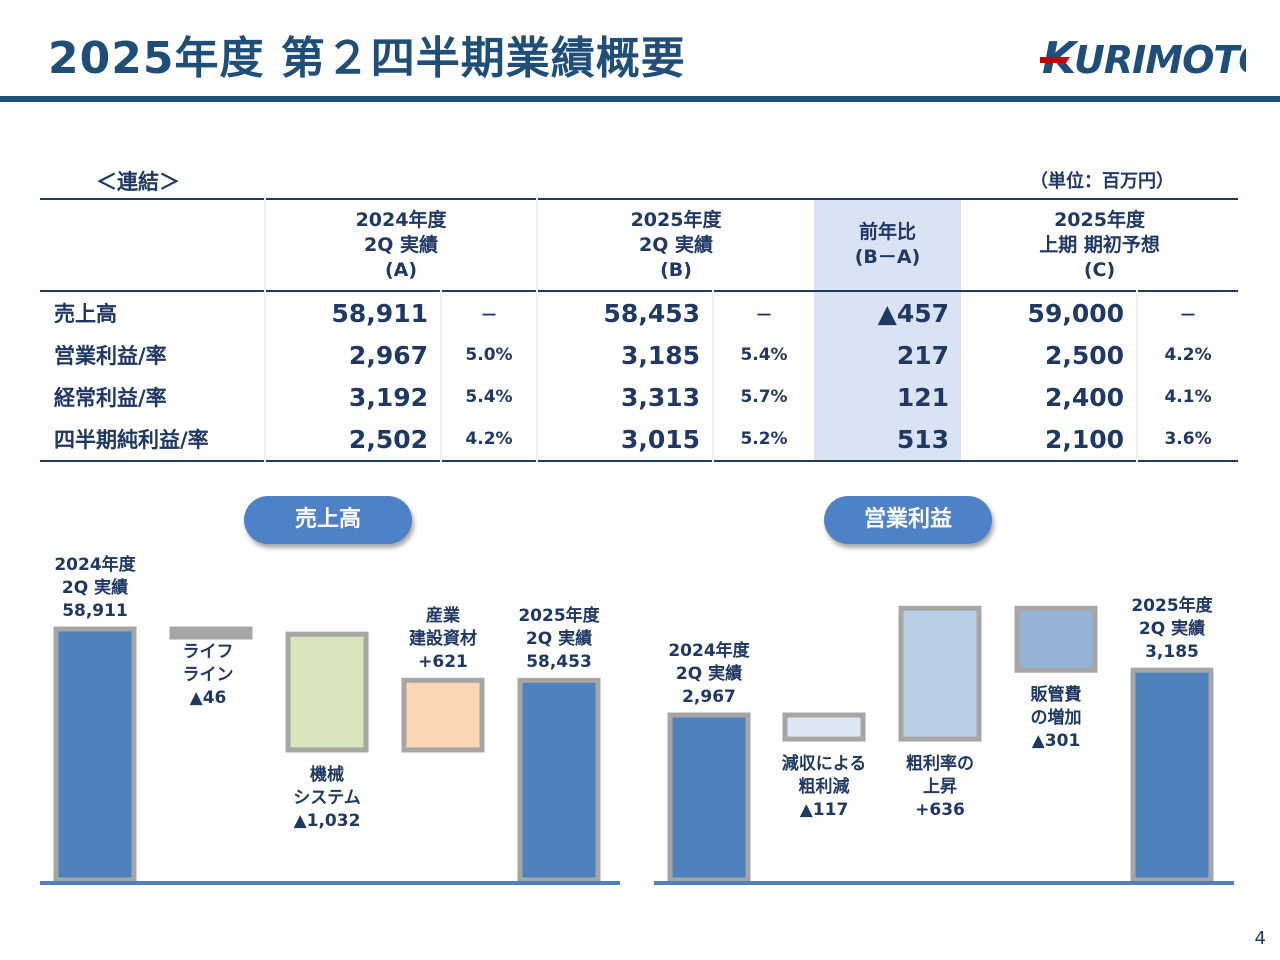 This screenshot has width=1280, height=960. Describe the element at coordinates (1050, 312) in the screenshot. I see `cell-c: 59,000` at that location.